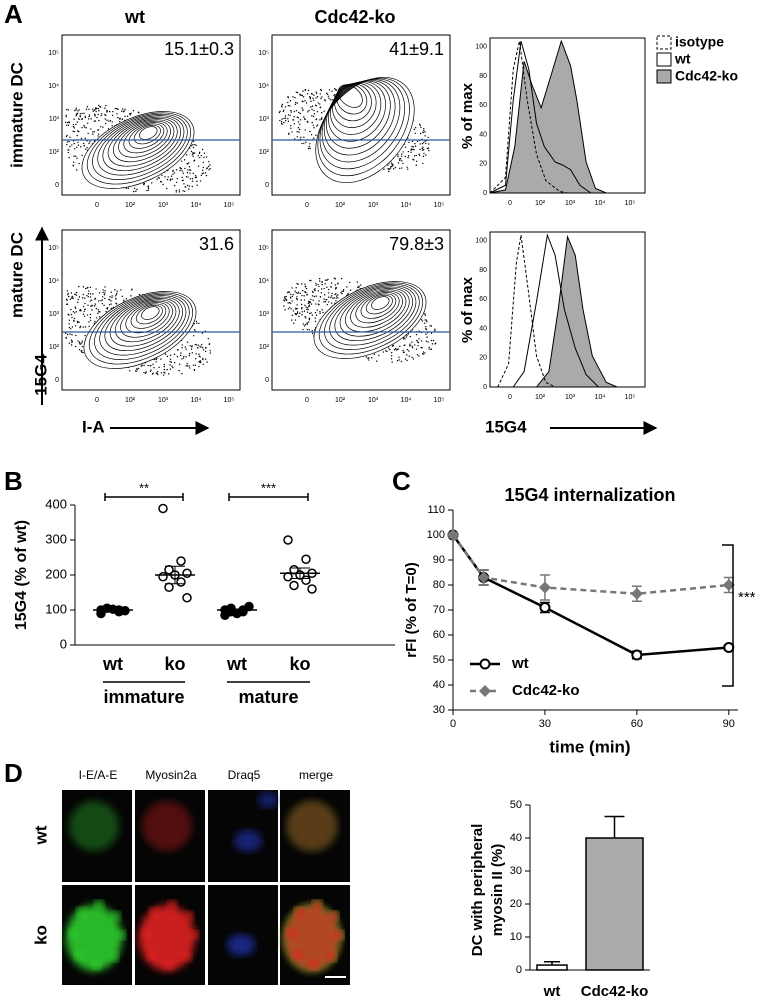 This screenshot has width=759, height=1004. What do you see at coordinates (151, 310) in the screenshot?
I see `flow-plot` at bounding box center [151, 310].